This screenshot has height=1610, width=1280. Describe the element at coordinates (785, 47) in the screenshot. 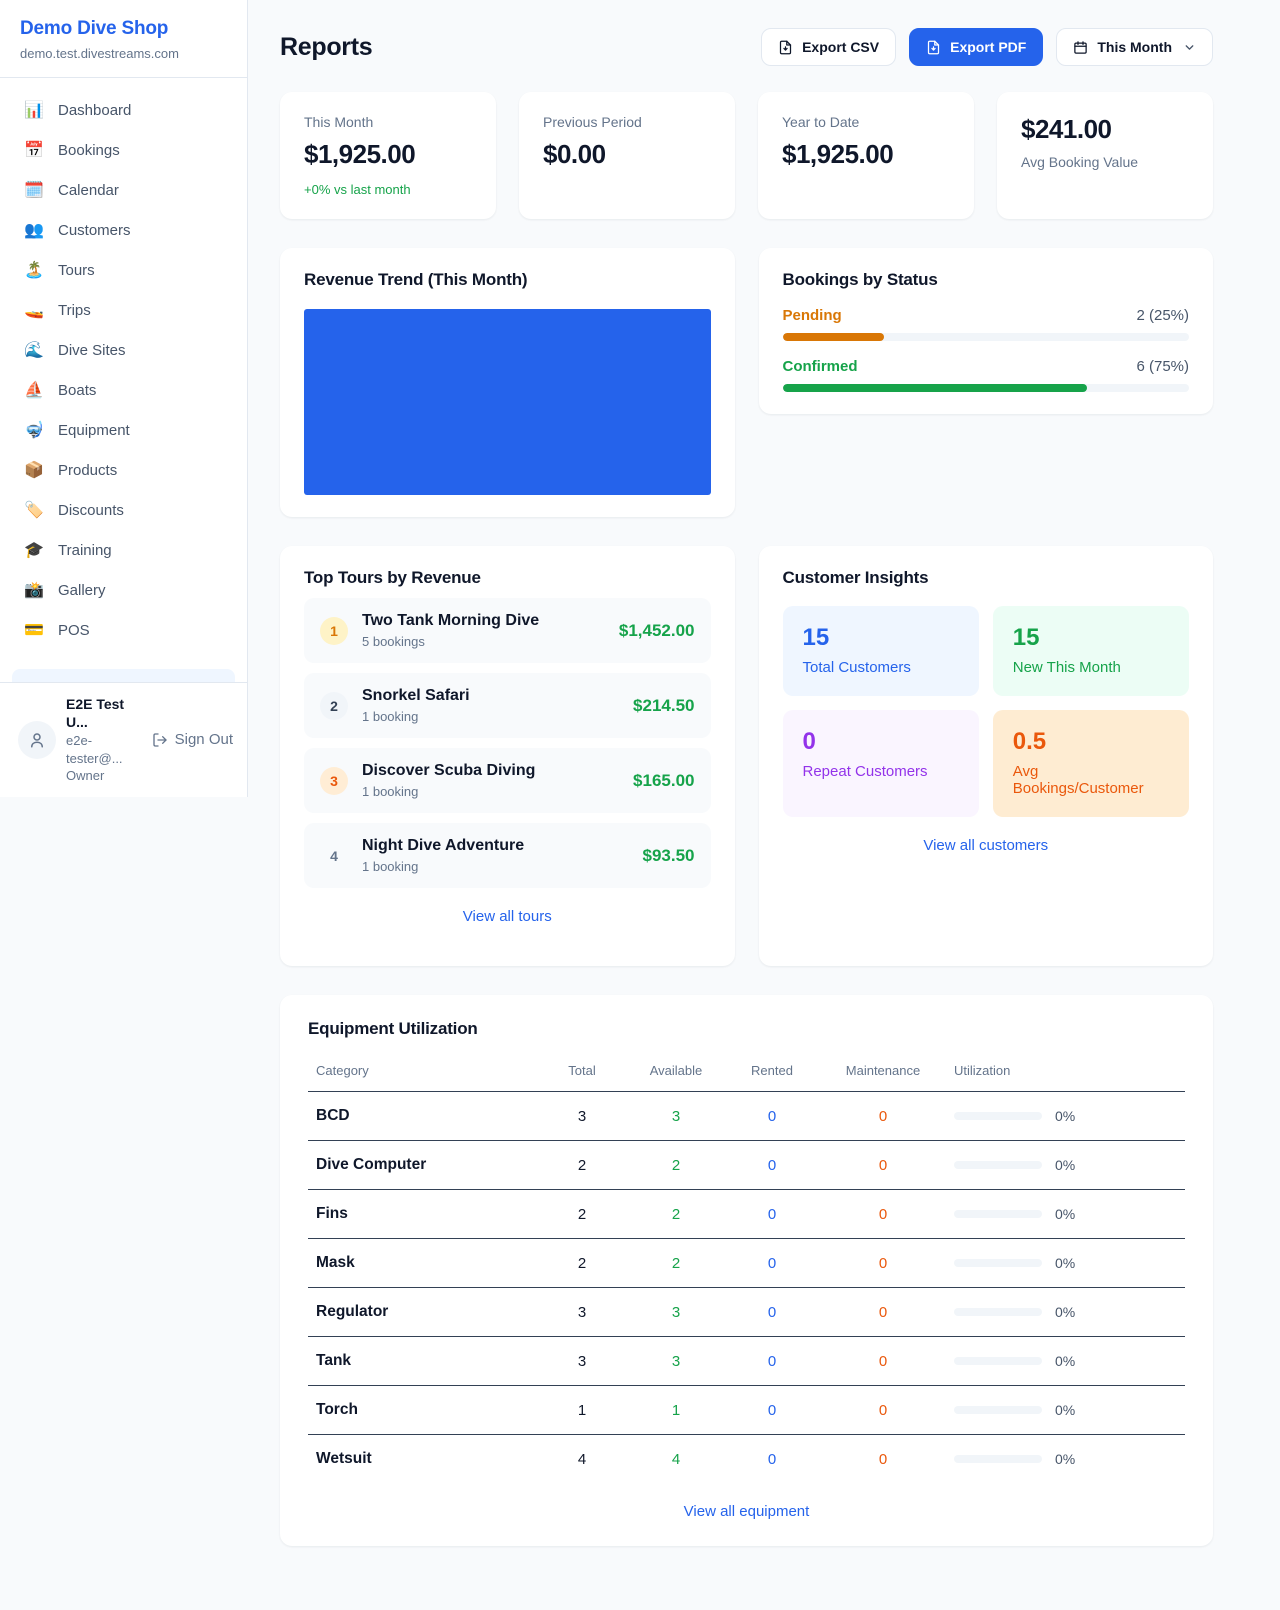

I see `file-download-icon` at that location.